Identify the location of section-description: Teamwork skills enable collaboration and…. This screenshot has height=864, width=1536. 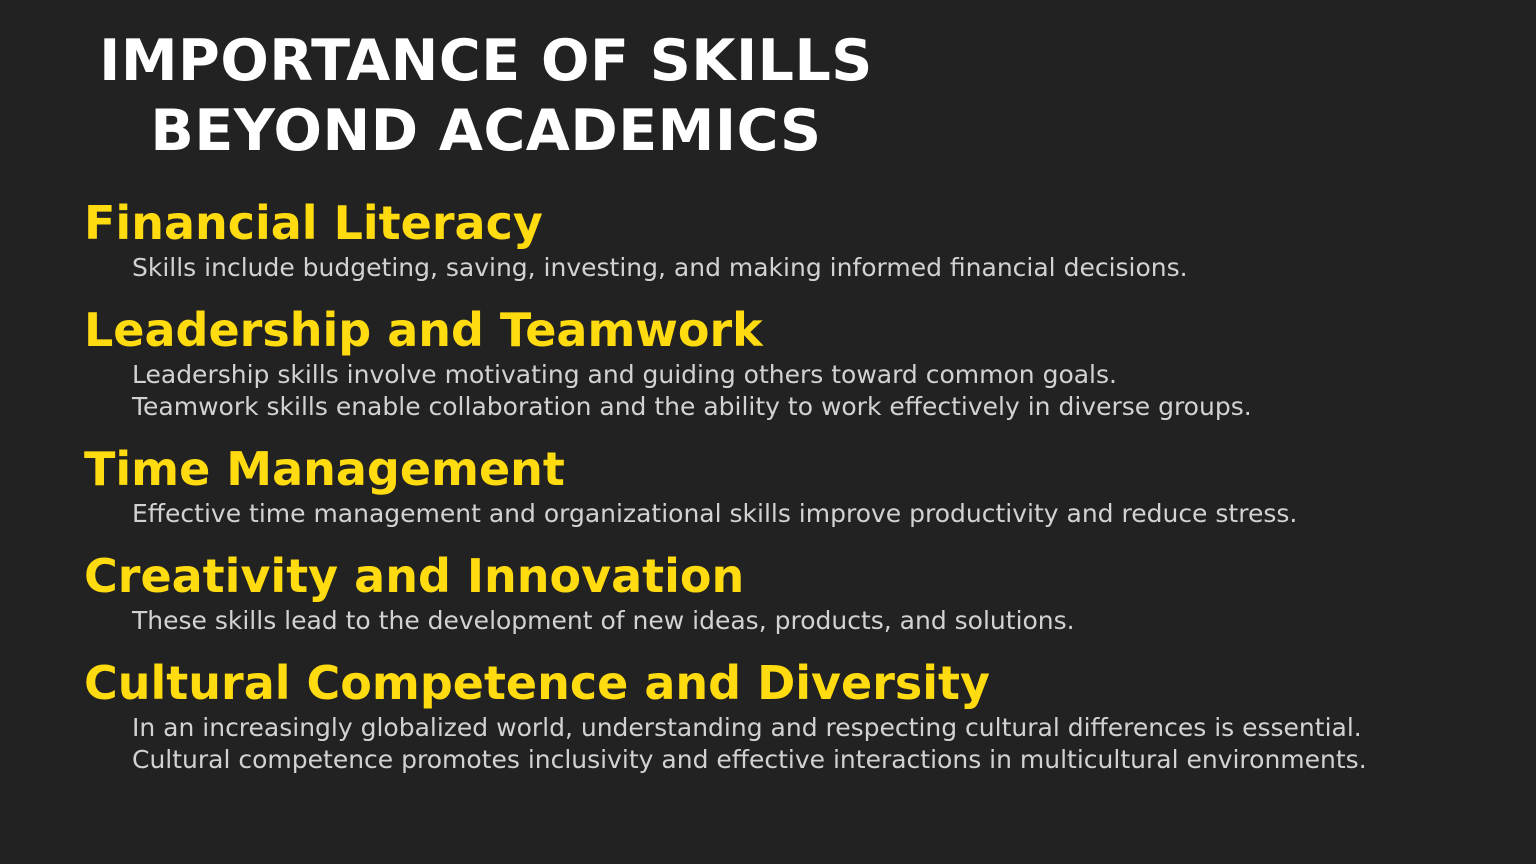
(692, 406).